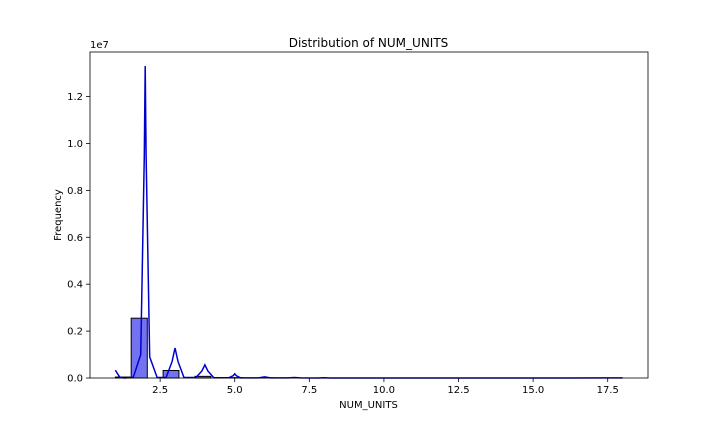  What do you see at coordinates (75, 379) in the screenshot?
I see `y-tick-label-0: 0.0` at bounding box center [75, 379].